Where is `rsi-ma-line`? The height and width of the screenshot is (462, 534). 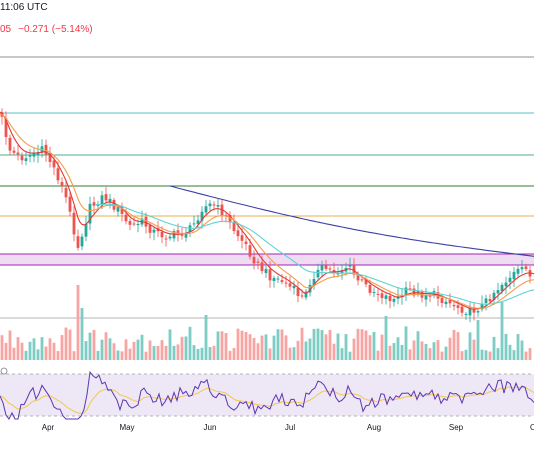 rsi-ma-line is located at coordinates (267, 400).